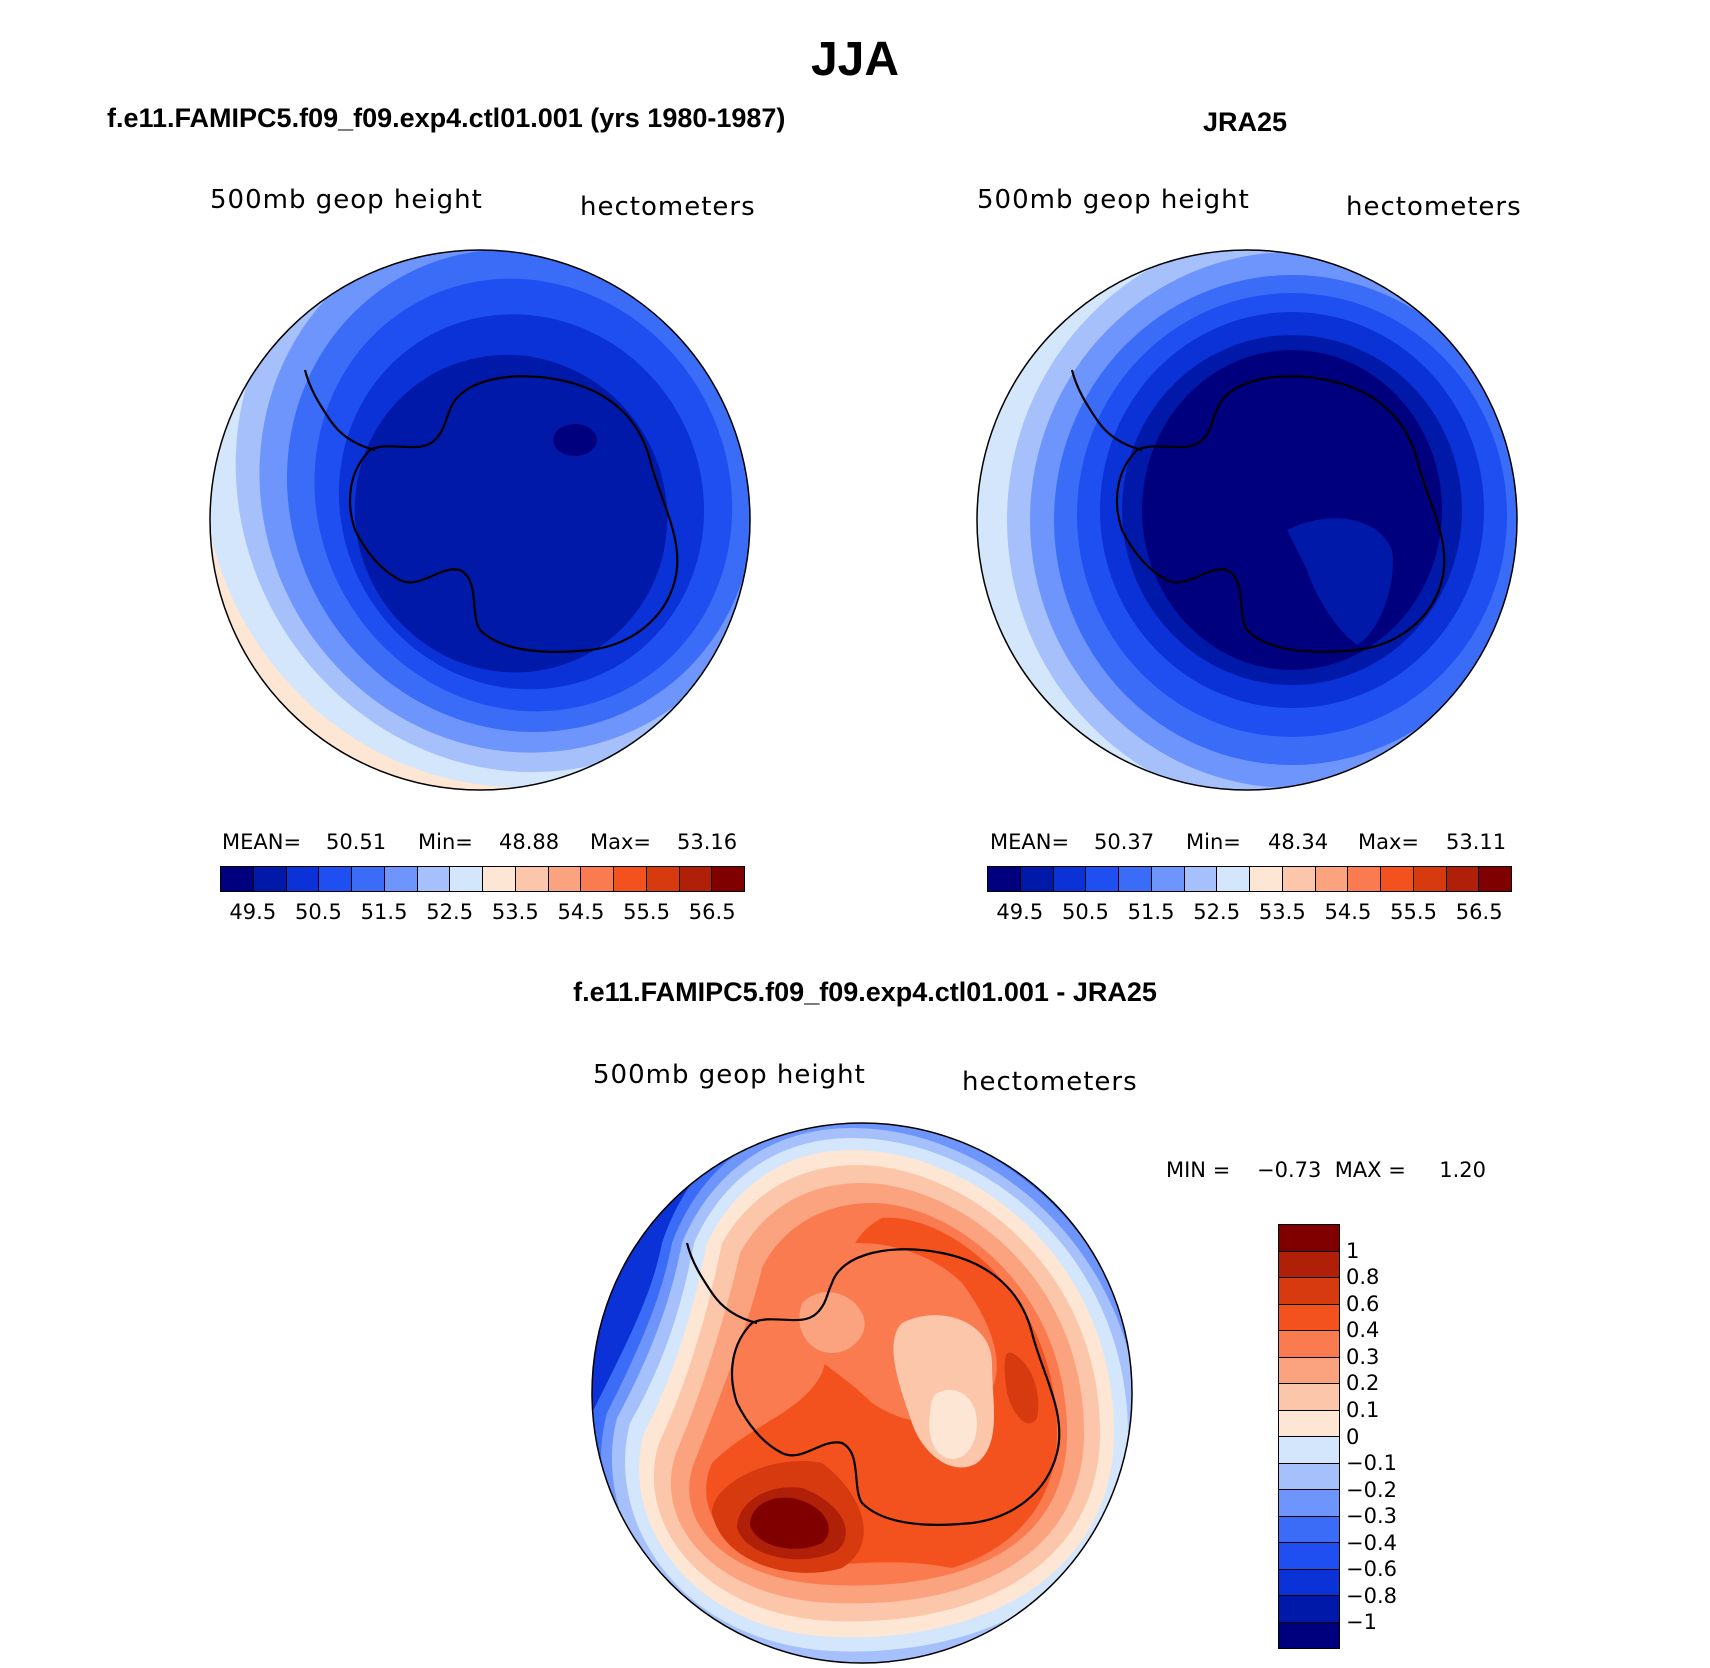  Describe the element at coordinates (1363, 1383) in the screenshot. I see `colorbar-tick-label: 0.2` at that location.